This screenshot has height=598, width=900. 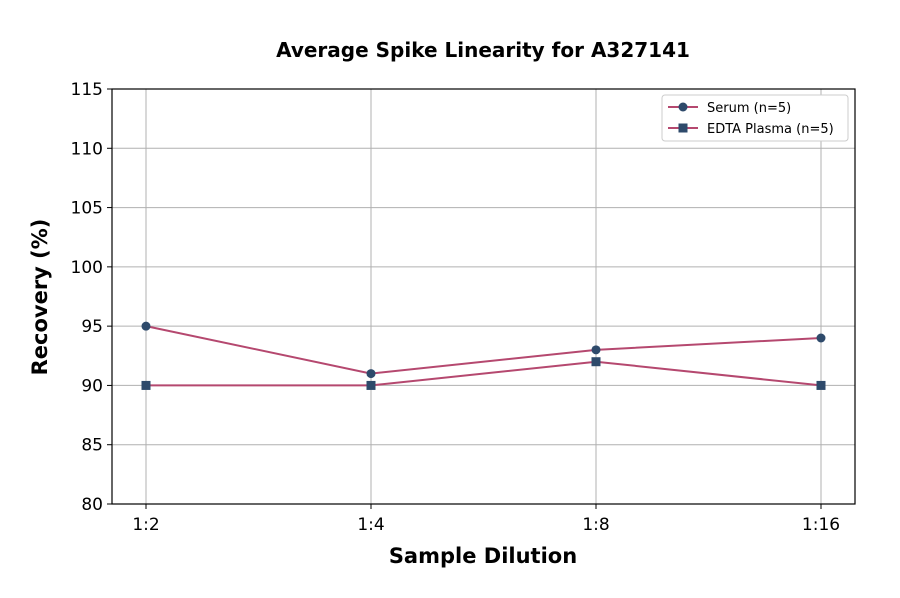 What do you see at coordinates (92, 386) in the screenshot?
I see `y-tick-label: 90` at bounding box center [92, 386].